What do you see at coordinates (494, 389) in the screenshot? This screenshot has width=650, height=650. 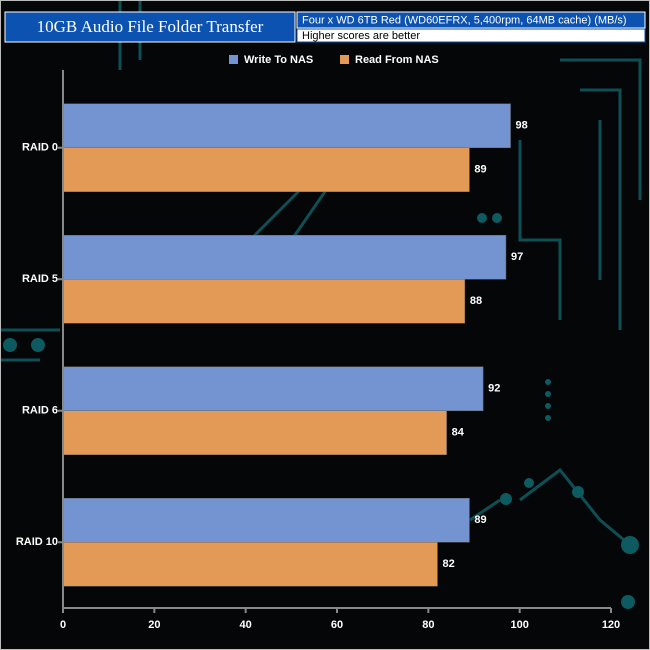 I see `value-label: 92` at bounding box center [494, 389].